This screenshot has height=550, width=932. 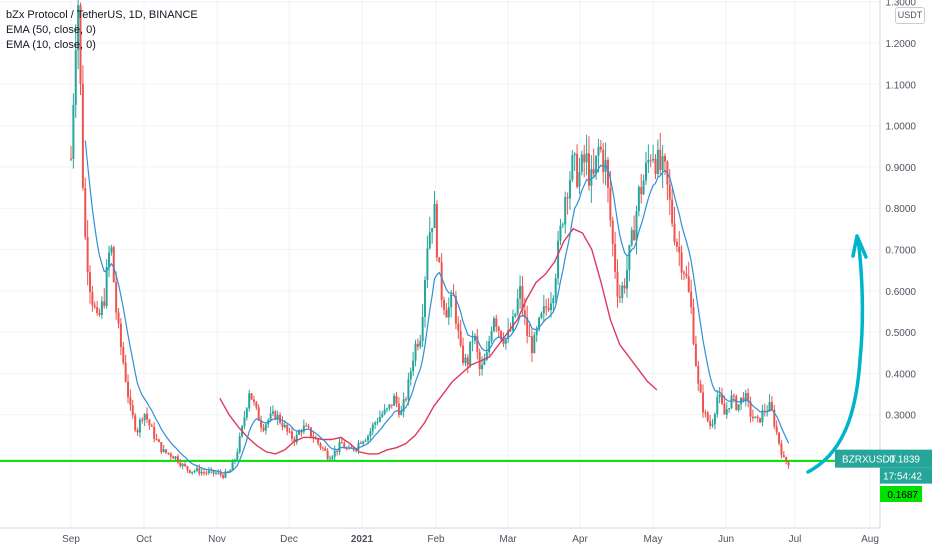 I want to click on time-axis: Sep Oct Nov Dec 2021 Feb Mar Apr May Jun Jul Aug, so click(x=440, y=536).